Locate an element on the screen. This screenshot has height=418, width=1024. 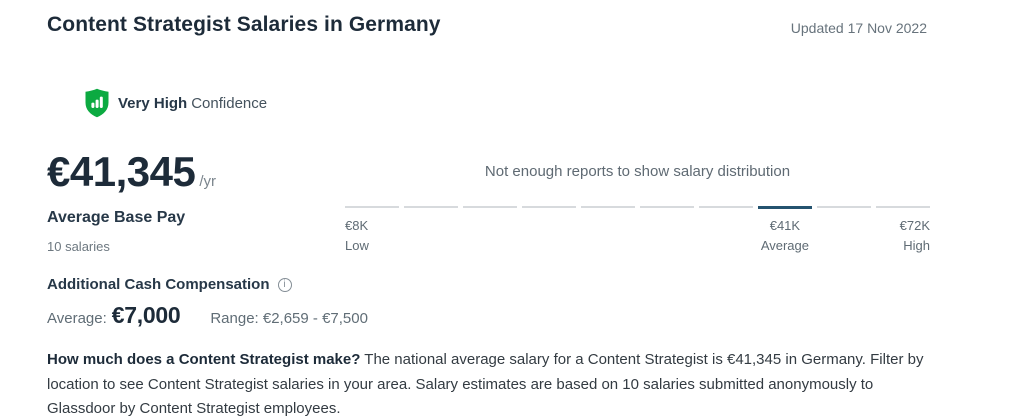
additional-cash-title: Additional Cash Compensation is located at coordinates (158, 284).